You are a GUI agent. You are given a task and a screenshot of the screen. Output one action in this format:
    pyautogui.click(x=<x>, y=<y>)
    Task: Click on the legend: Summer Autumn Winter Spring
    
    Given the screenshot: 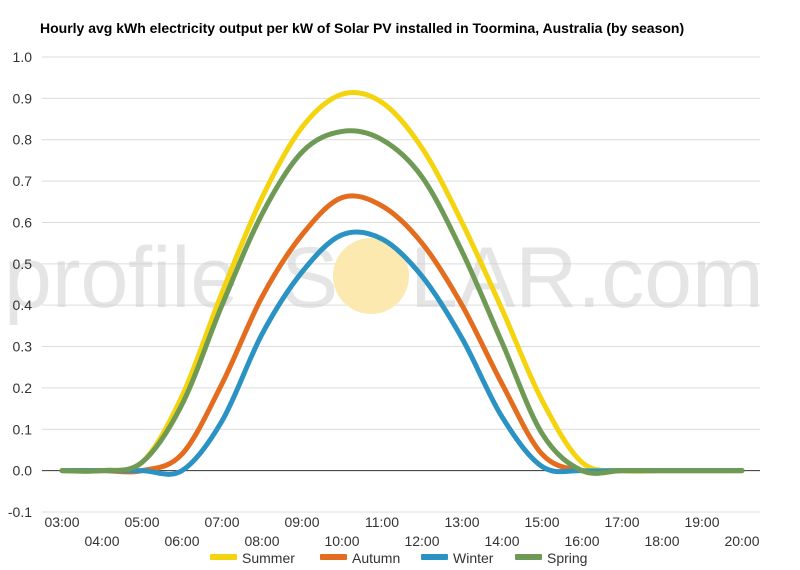 What is the action you would take?
    pyautogui.click(x=398, y=558)
    